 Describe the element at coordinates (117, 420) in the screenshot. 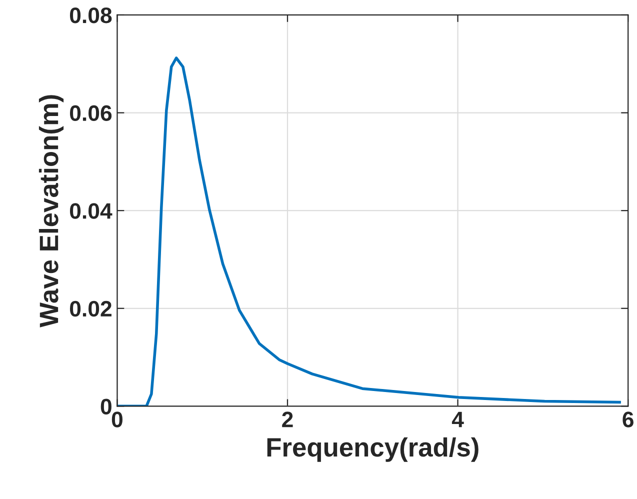

I see `x-tick-label: 0` at that location.